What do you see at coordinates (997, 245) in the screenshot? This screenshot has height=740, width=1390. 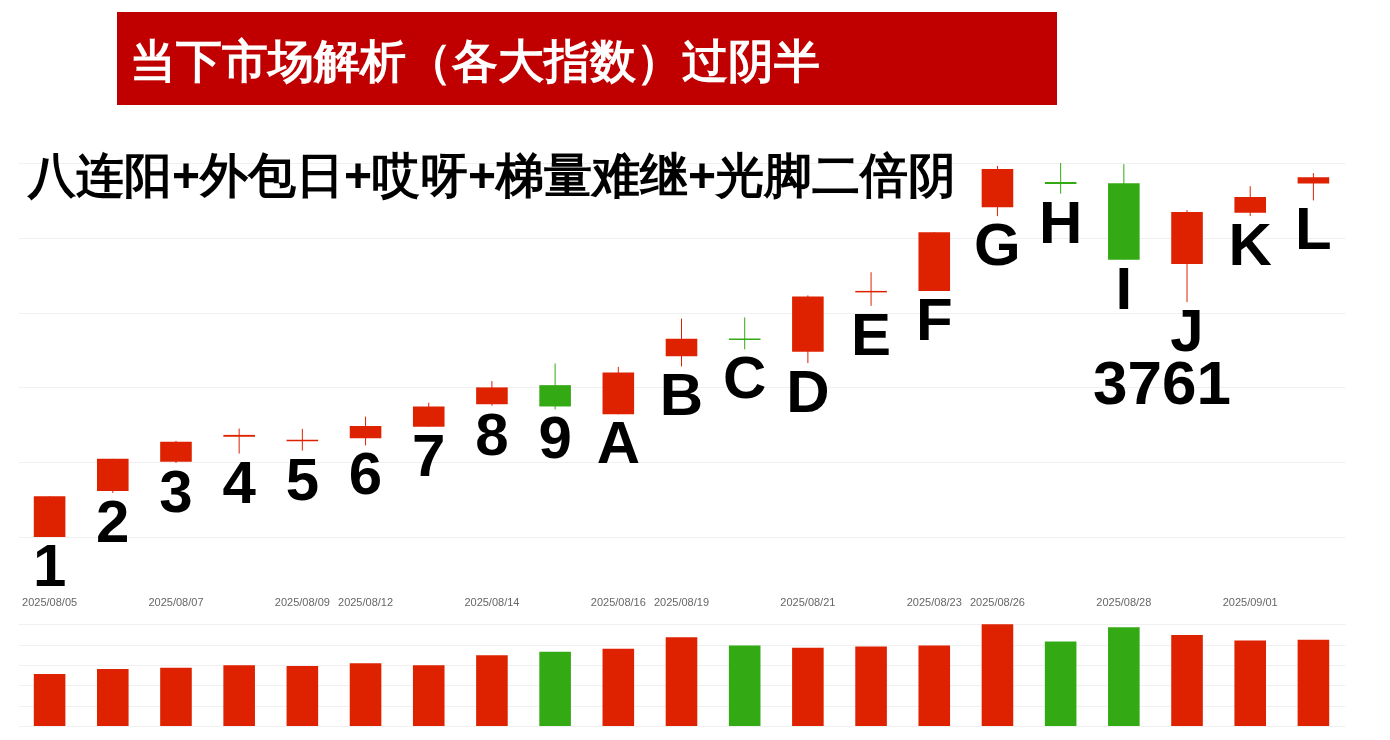 I see `text: G` at bounding box center [997, 245].